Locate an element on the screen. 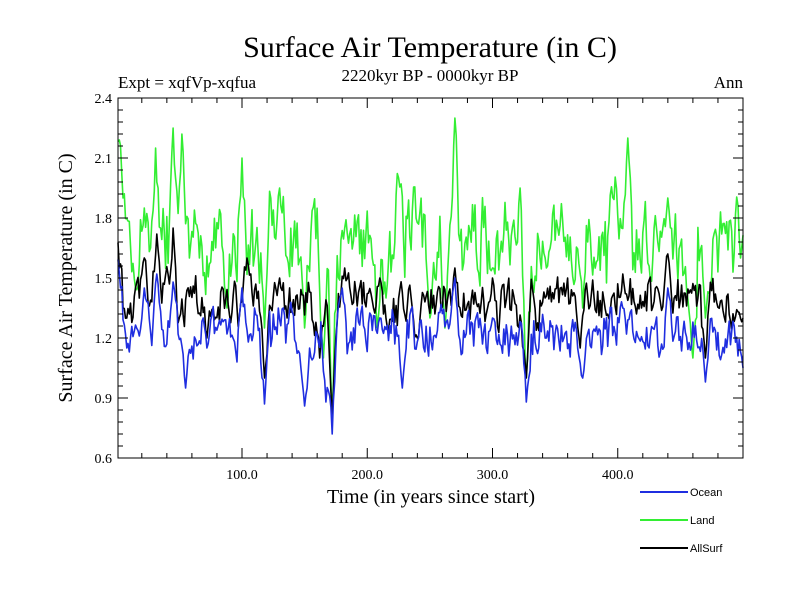 Image resolution: width=800 pixels, height=600 pixels. x-tick-label: 200.0 is located at coordinates (367, 475).